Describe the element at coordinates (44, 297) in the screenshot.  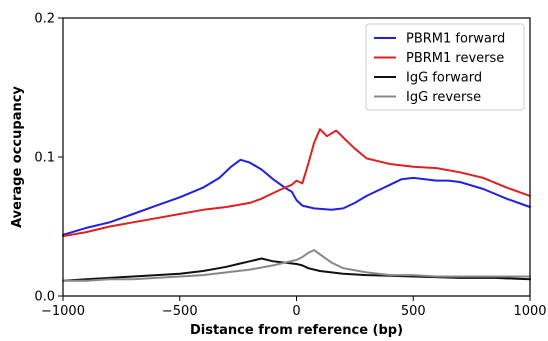
I see `y-tick-label: 0.0` at that location.